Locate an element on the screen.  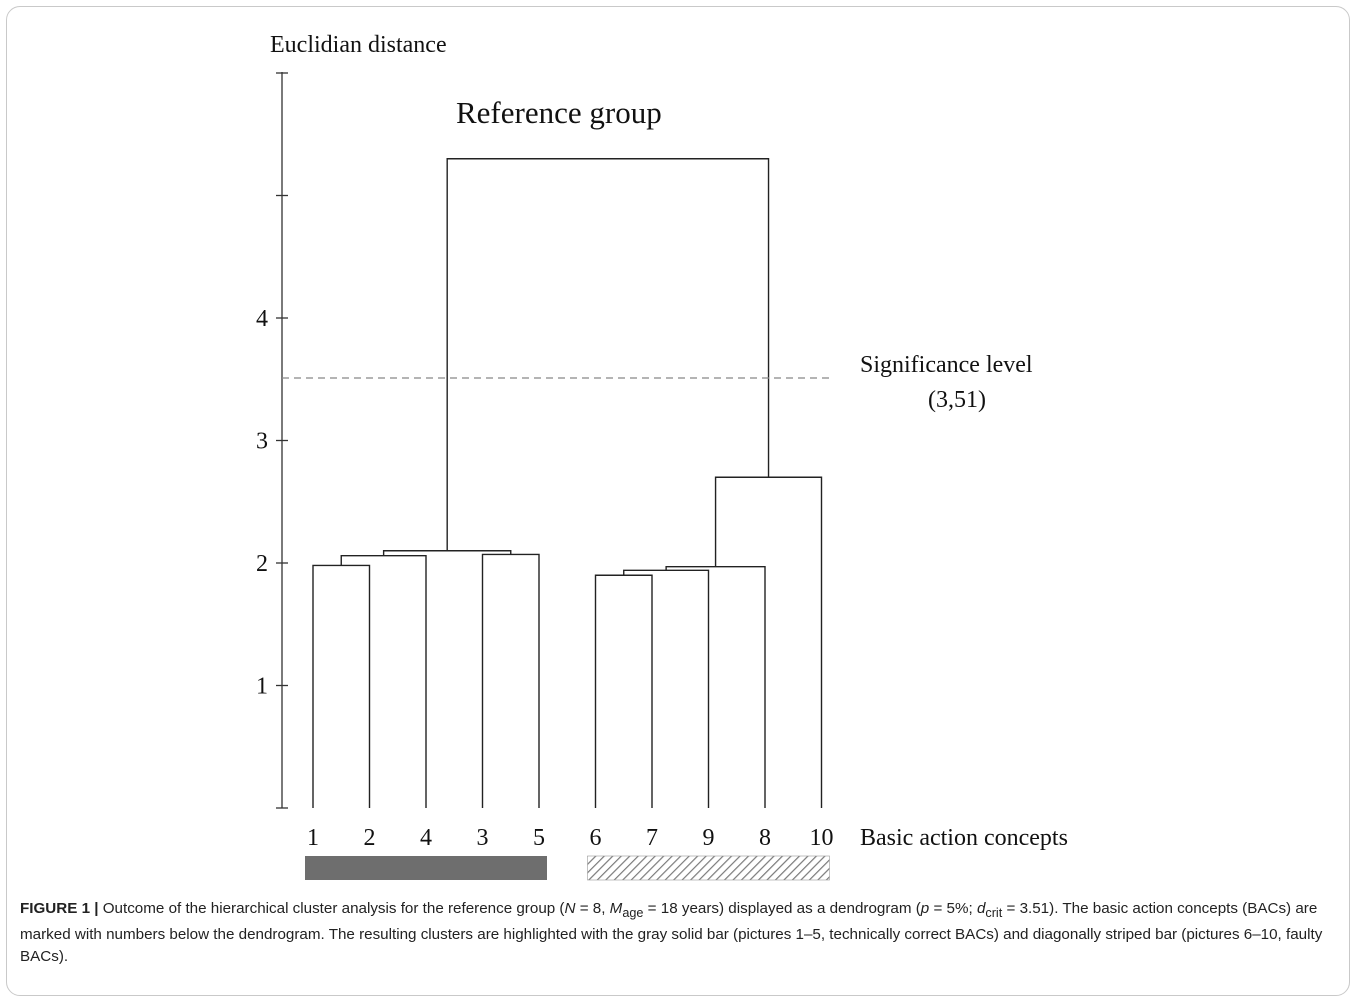
leaf-label: 4 is located at coordinates (426, 838).